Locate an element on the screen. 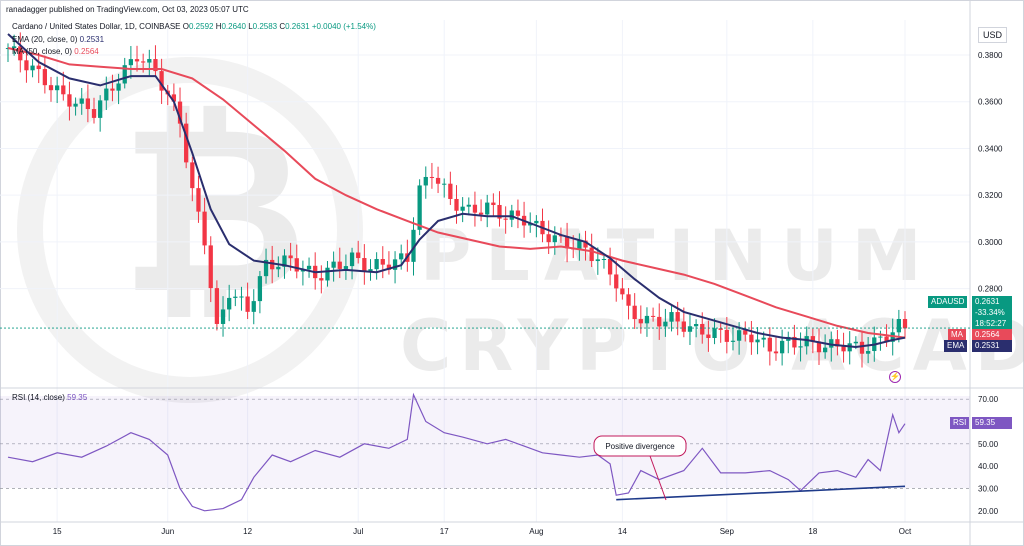 The image size is (1024, 546). price-tick-label: 0.3800 is located at coordinates (990, 55).